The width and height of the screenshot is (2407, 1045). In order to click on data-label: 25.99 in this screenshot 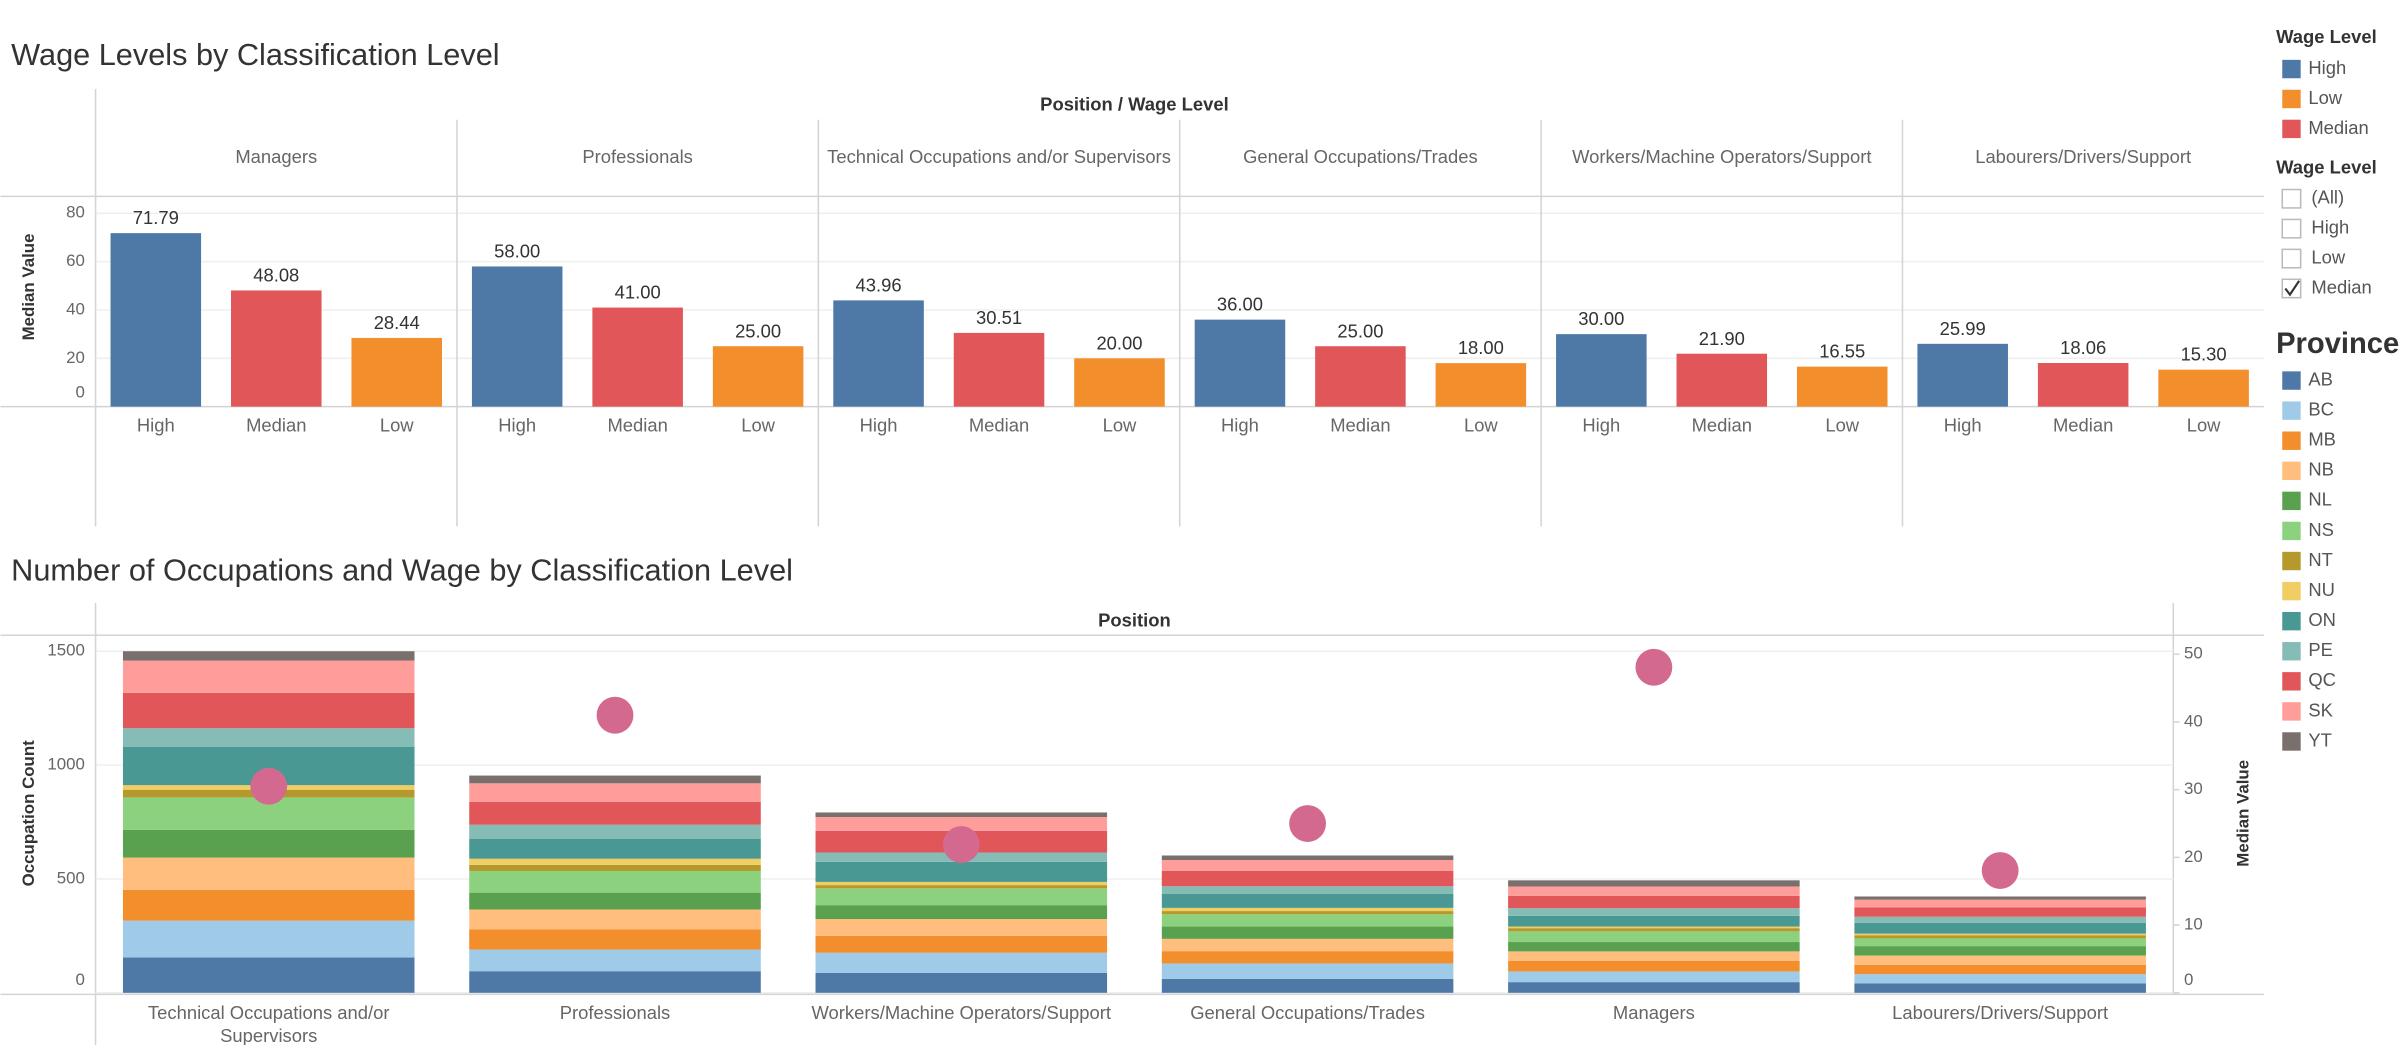, I will do `click(1963, 328)`.